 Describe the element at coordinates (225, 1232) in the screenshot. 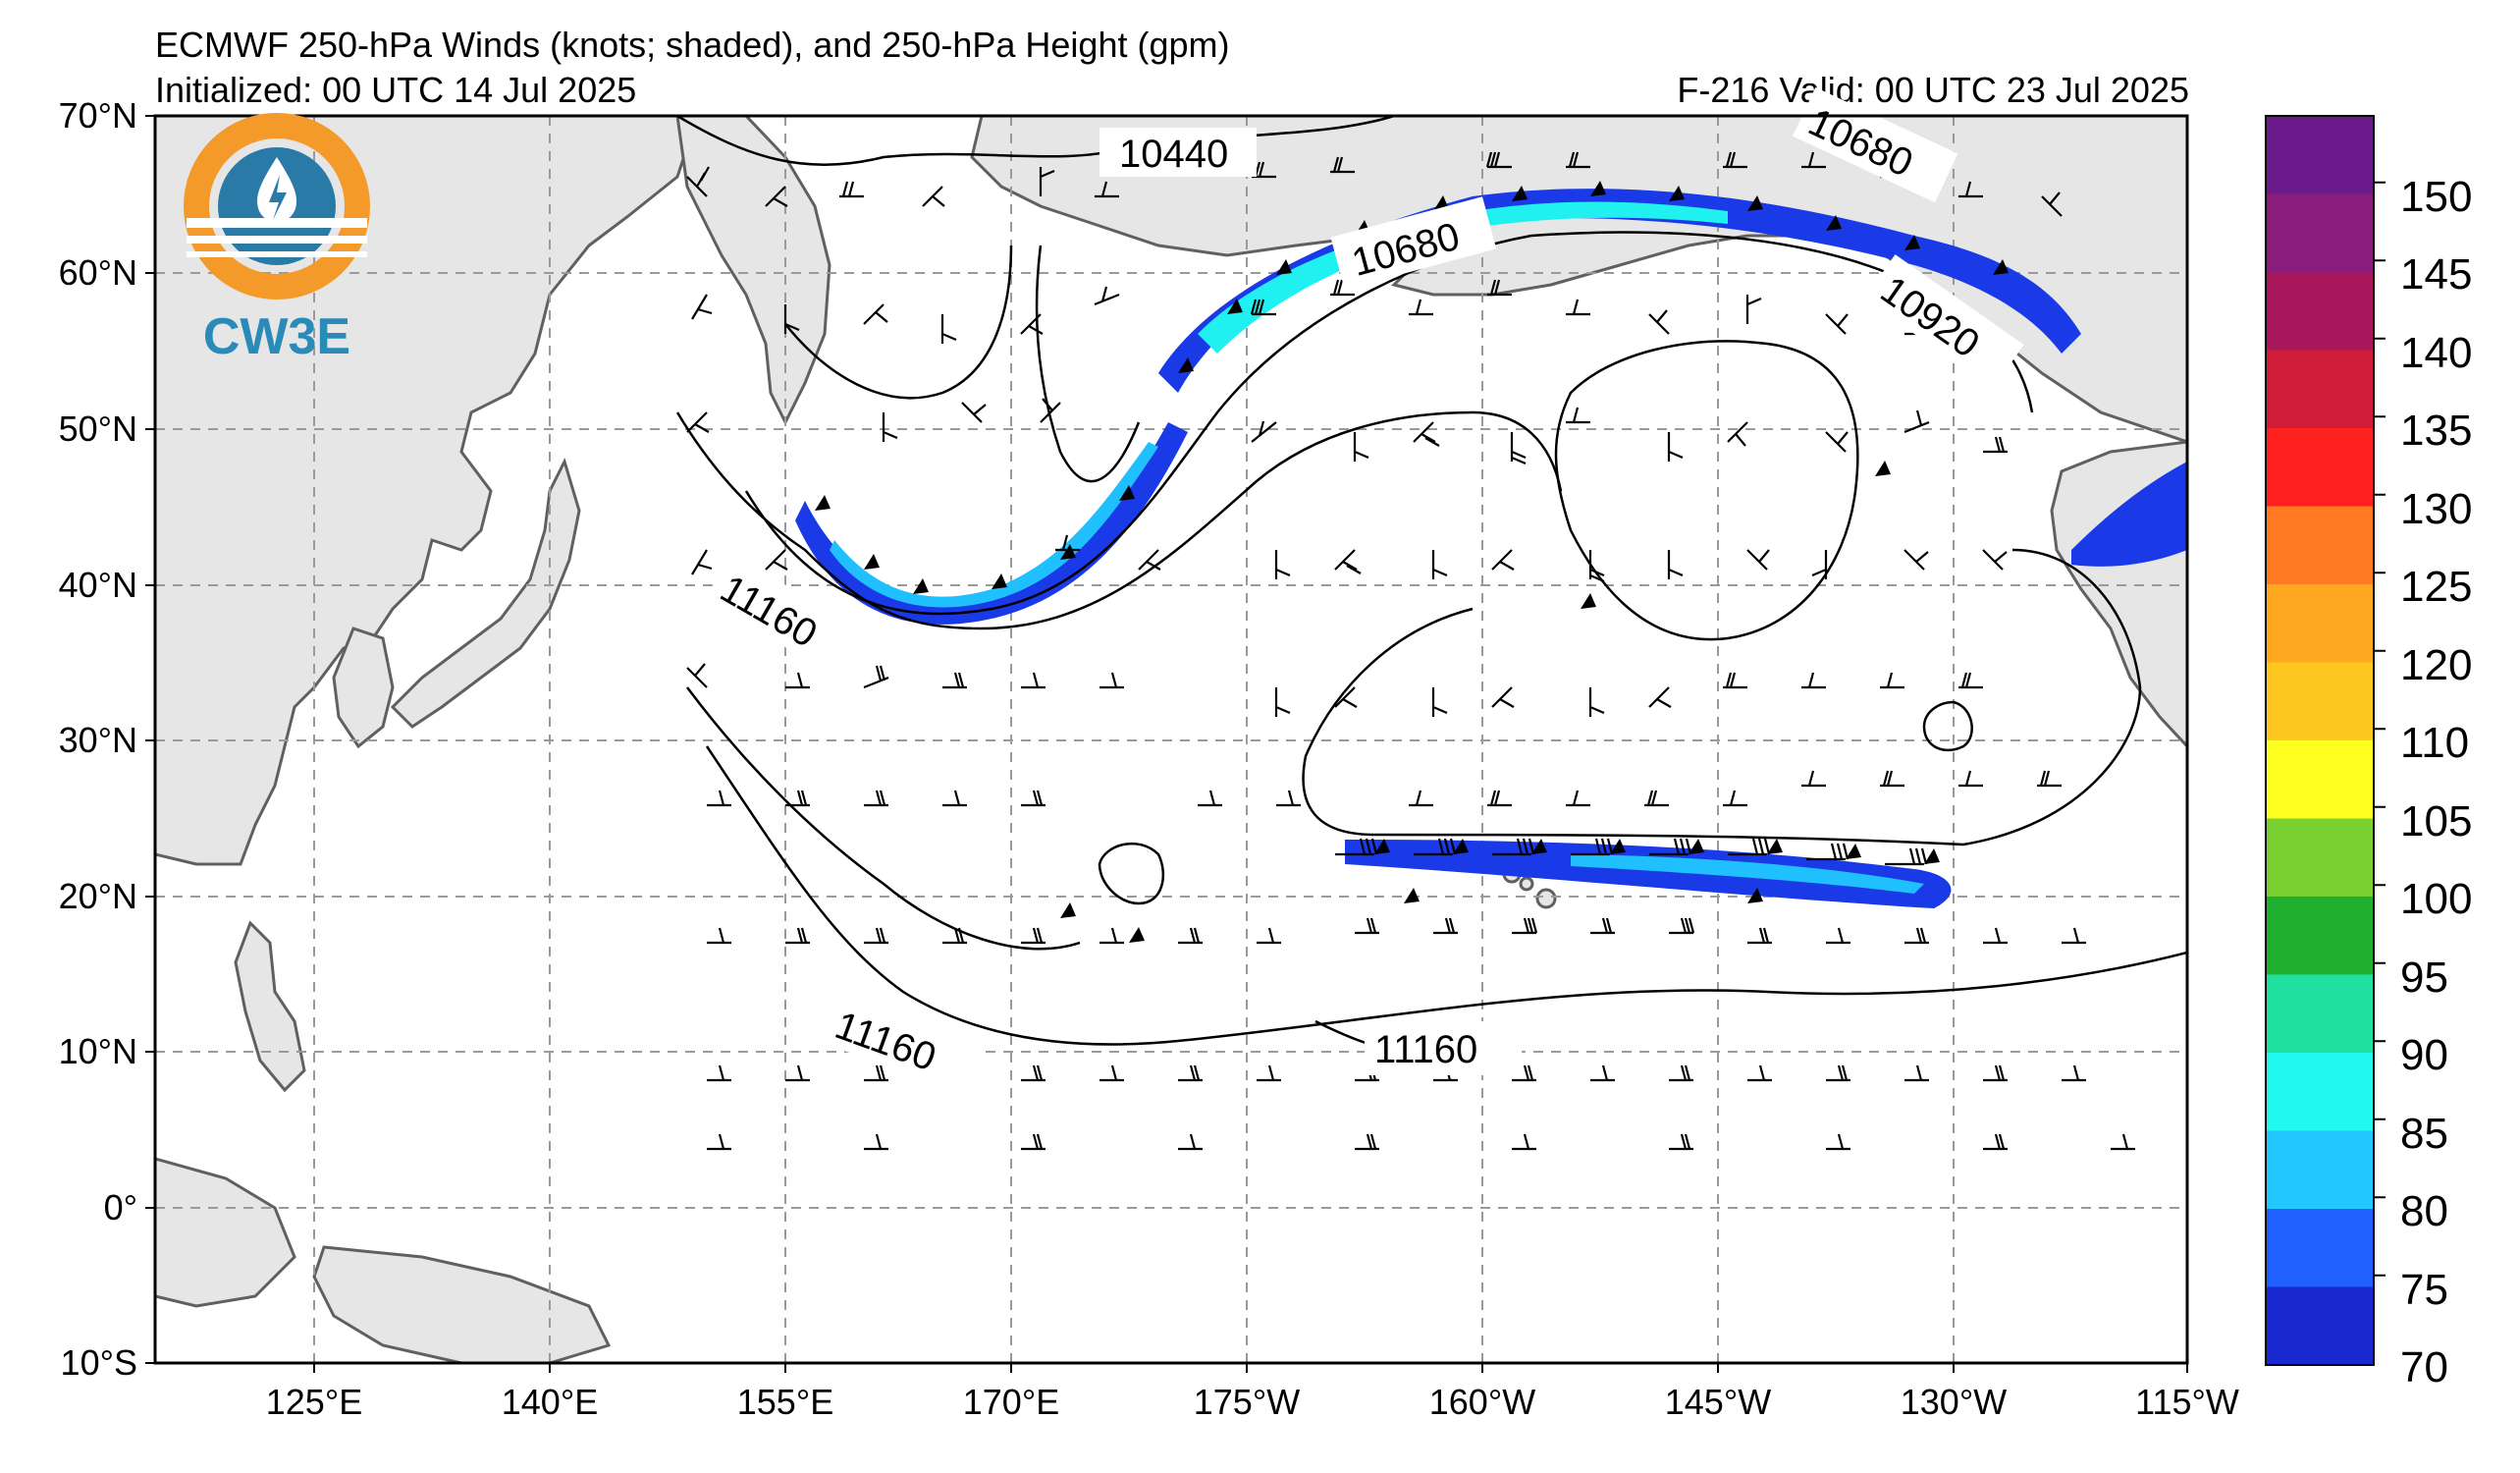

I see `land-indonesia` at that location.